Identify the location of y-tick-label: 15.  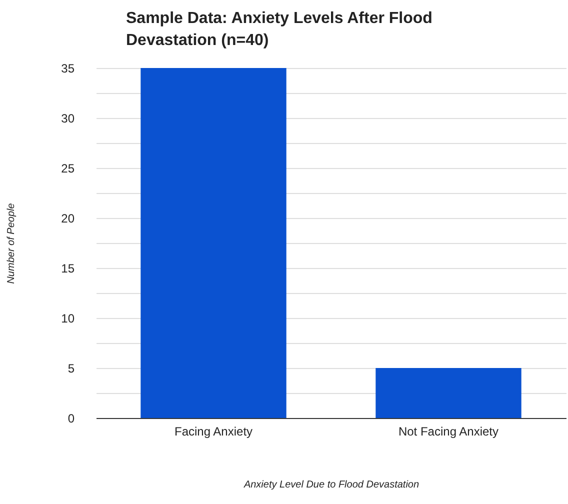
(68, 269).